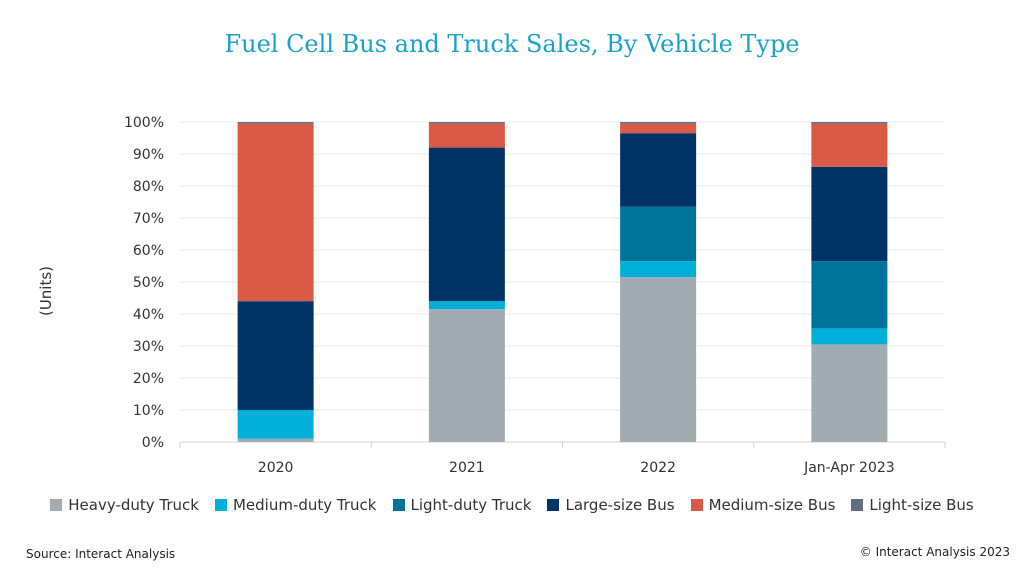 The width and height of the screenshot is (1024, 576). I want to click on y-tick-label: 50%, so click(148, 283).